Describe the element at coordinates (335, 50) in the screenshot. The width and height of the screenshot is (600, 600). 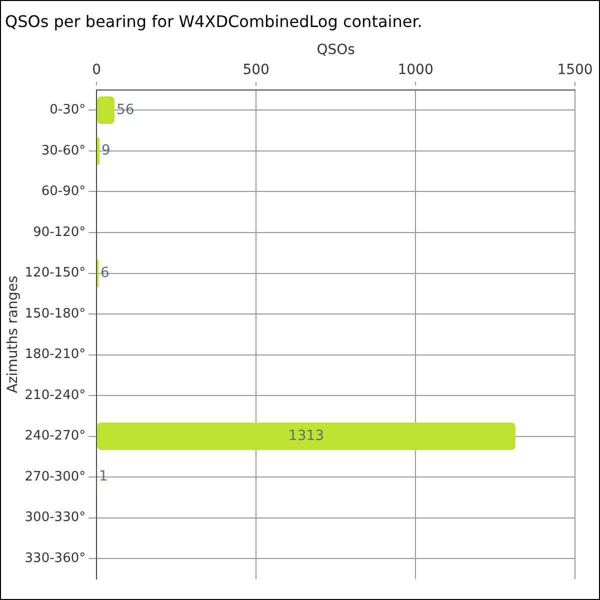
I see `x-axis-title: QSOs` at that location.